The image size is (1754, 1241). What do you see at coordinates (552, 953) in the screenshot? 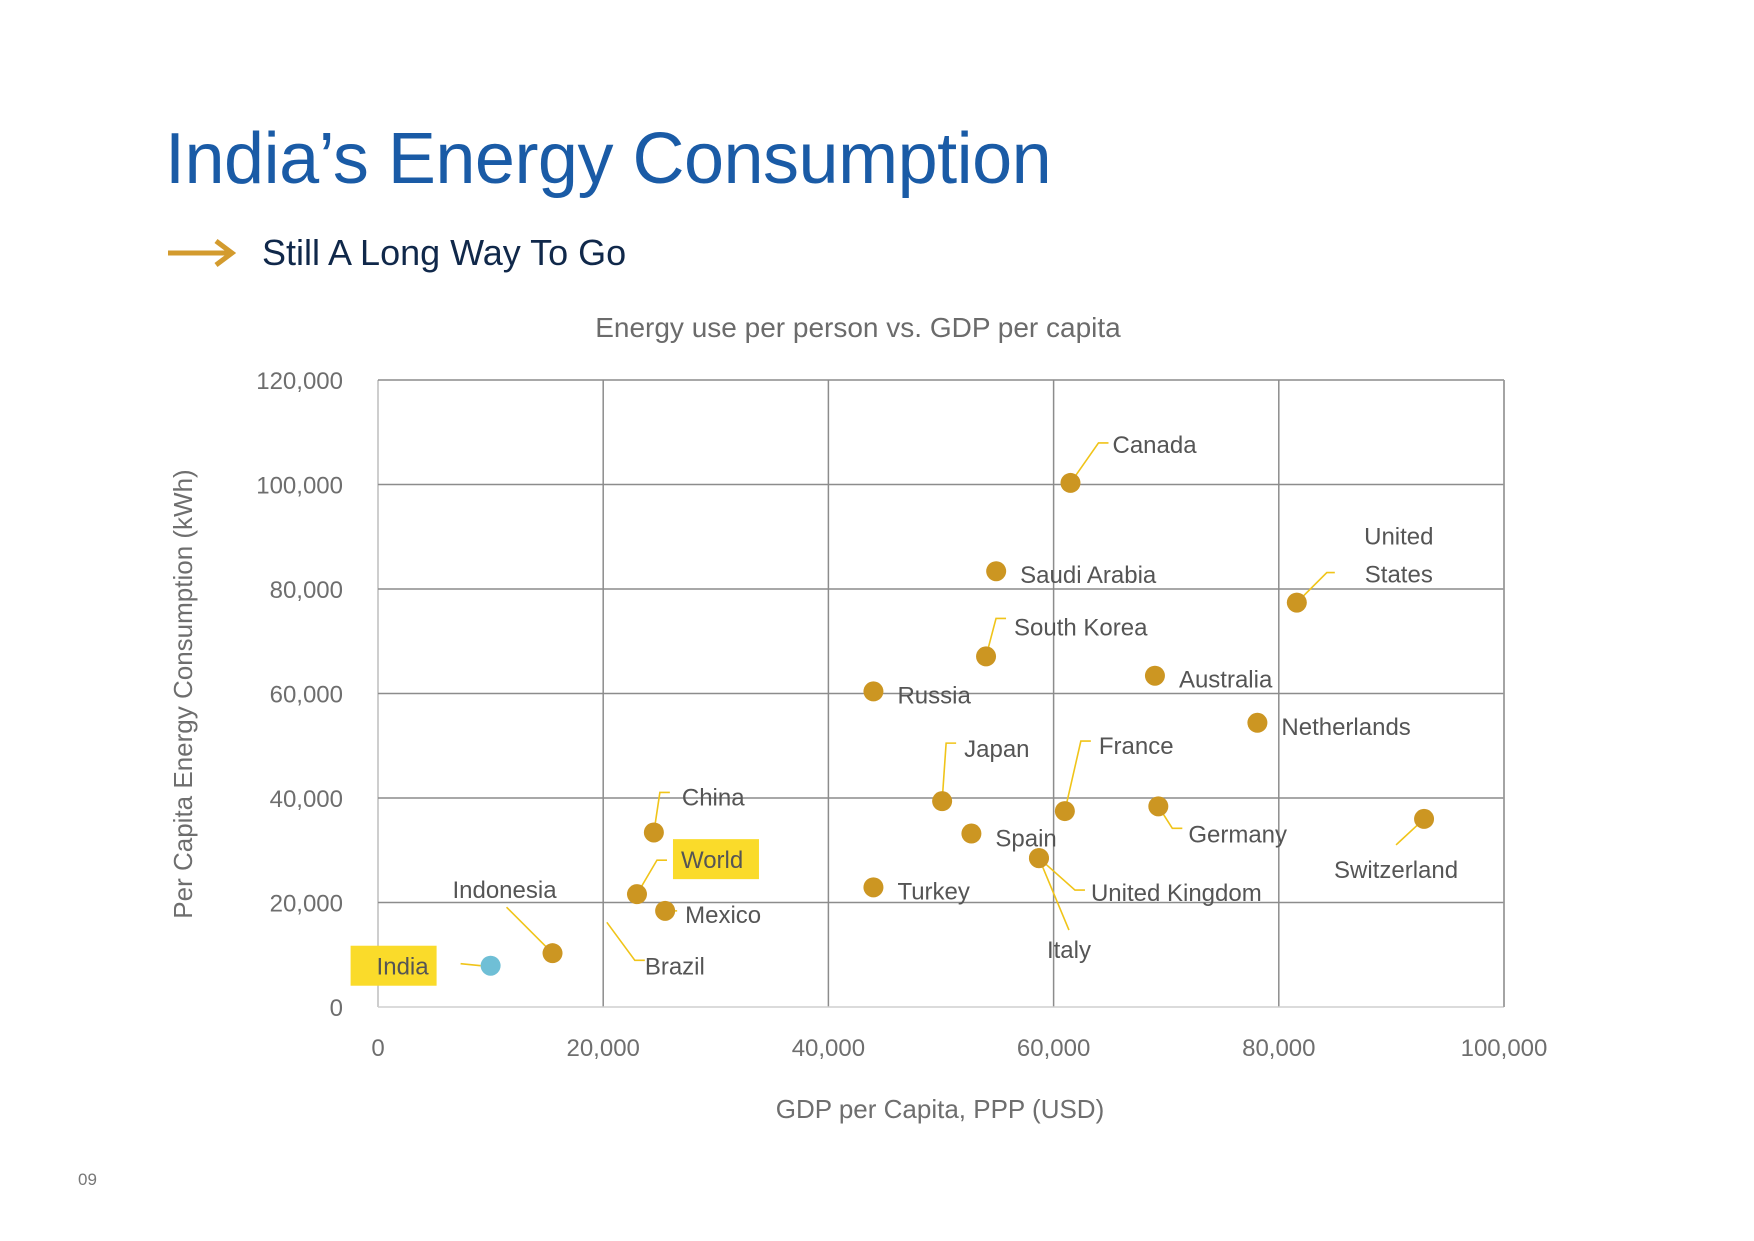
I see `data-point-indonesia` at bounding box center [552, 953].